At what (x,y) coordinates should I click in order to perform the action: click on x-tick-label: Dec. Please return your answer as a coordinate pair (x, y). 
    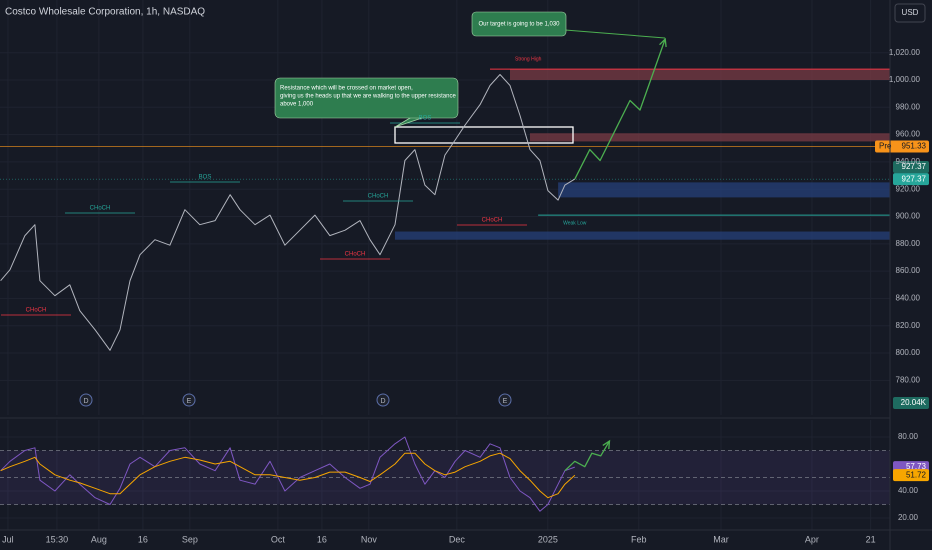
    Looking at the image, I should click on (457, 539).